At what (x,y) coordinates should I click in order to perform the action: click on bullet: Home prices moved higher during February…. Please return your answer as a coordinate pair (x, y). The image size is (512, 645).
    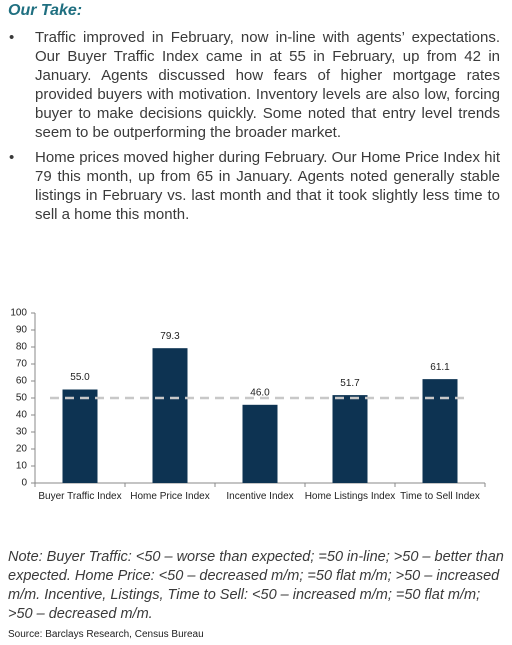
    Looking at the image, I should click on (250, 186).